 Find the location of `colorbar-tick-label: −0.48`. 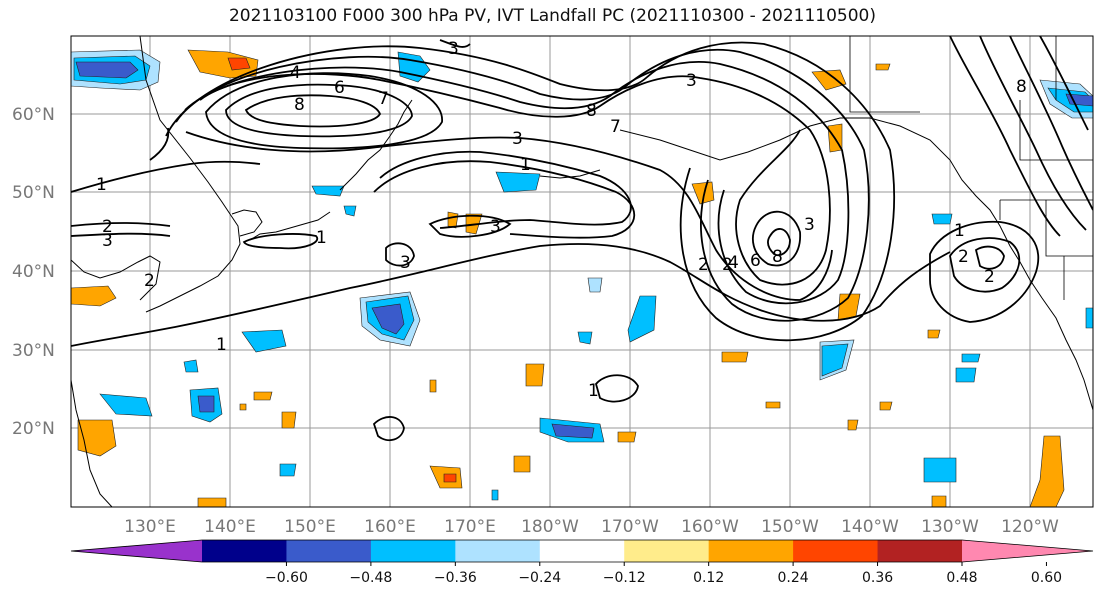

colorbar-tick-label: −0.48 is located at coordinates (370, 578).